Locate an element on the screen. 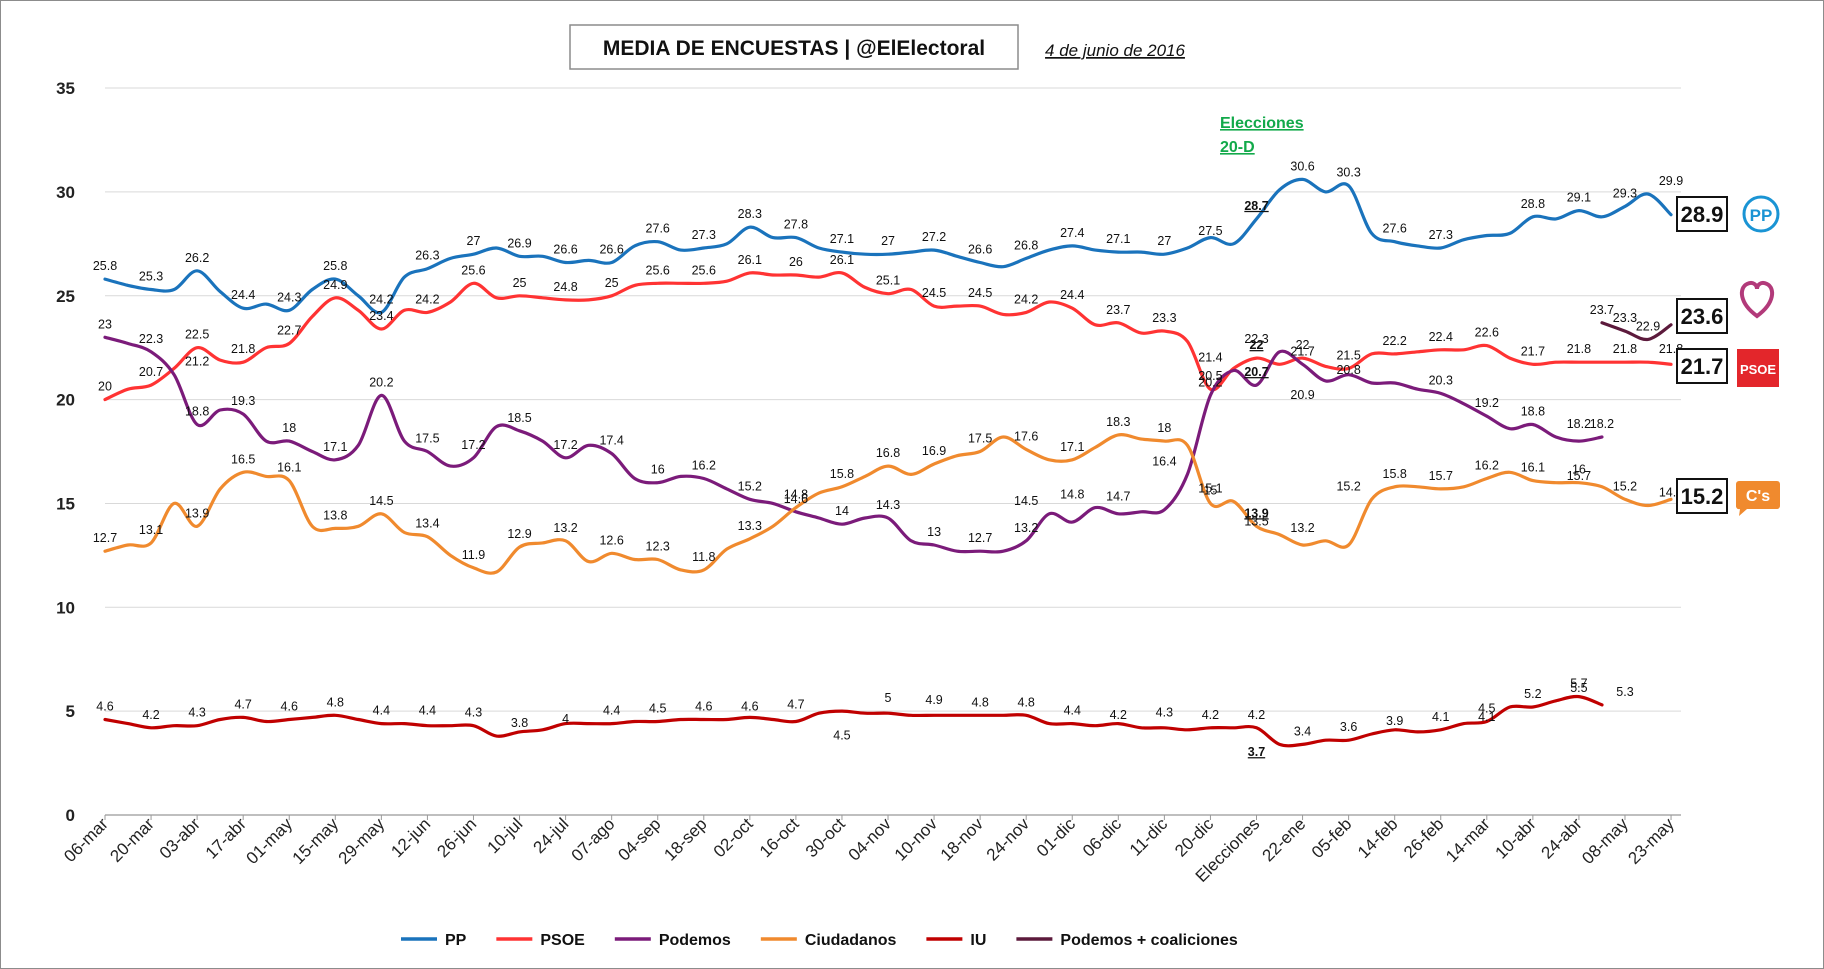 The height and width of the screenshot is (969, 1824). data-label: 11.8 is located at coordinates (703, 557).